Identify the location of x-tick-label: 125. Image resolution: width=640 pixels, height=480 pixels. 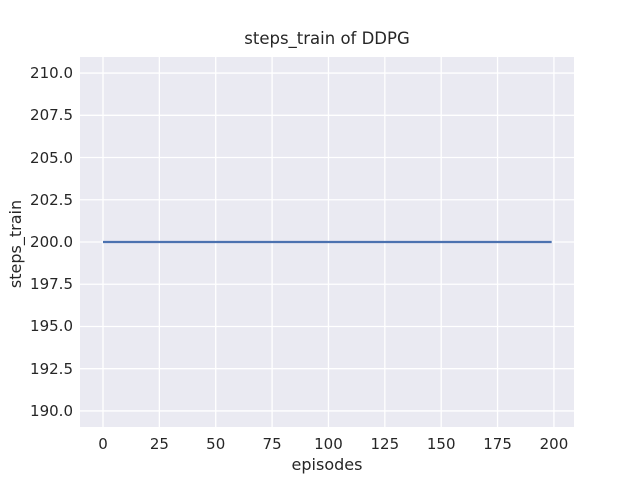
(385, 444).